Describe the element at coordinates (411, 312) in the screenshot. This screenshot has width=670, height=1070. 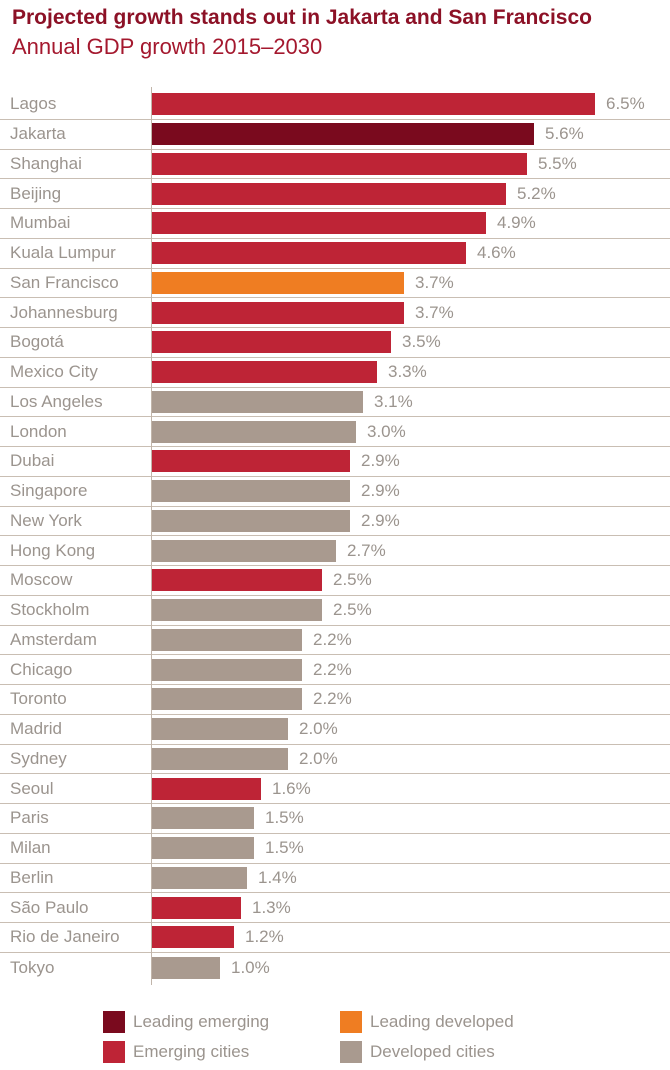
I see `bar-track: 3.7%` at that location.